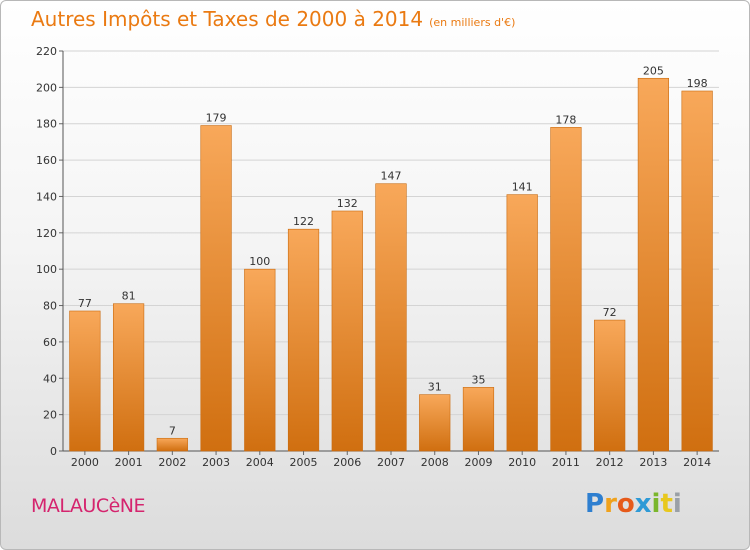  Describe the element at coordinates (85, 303) in the screenshot. I see `data-label: 77` at that location.